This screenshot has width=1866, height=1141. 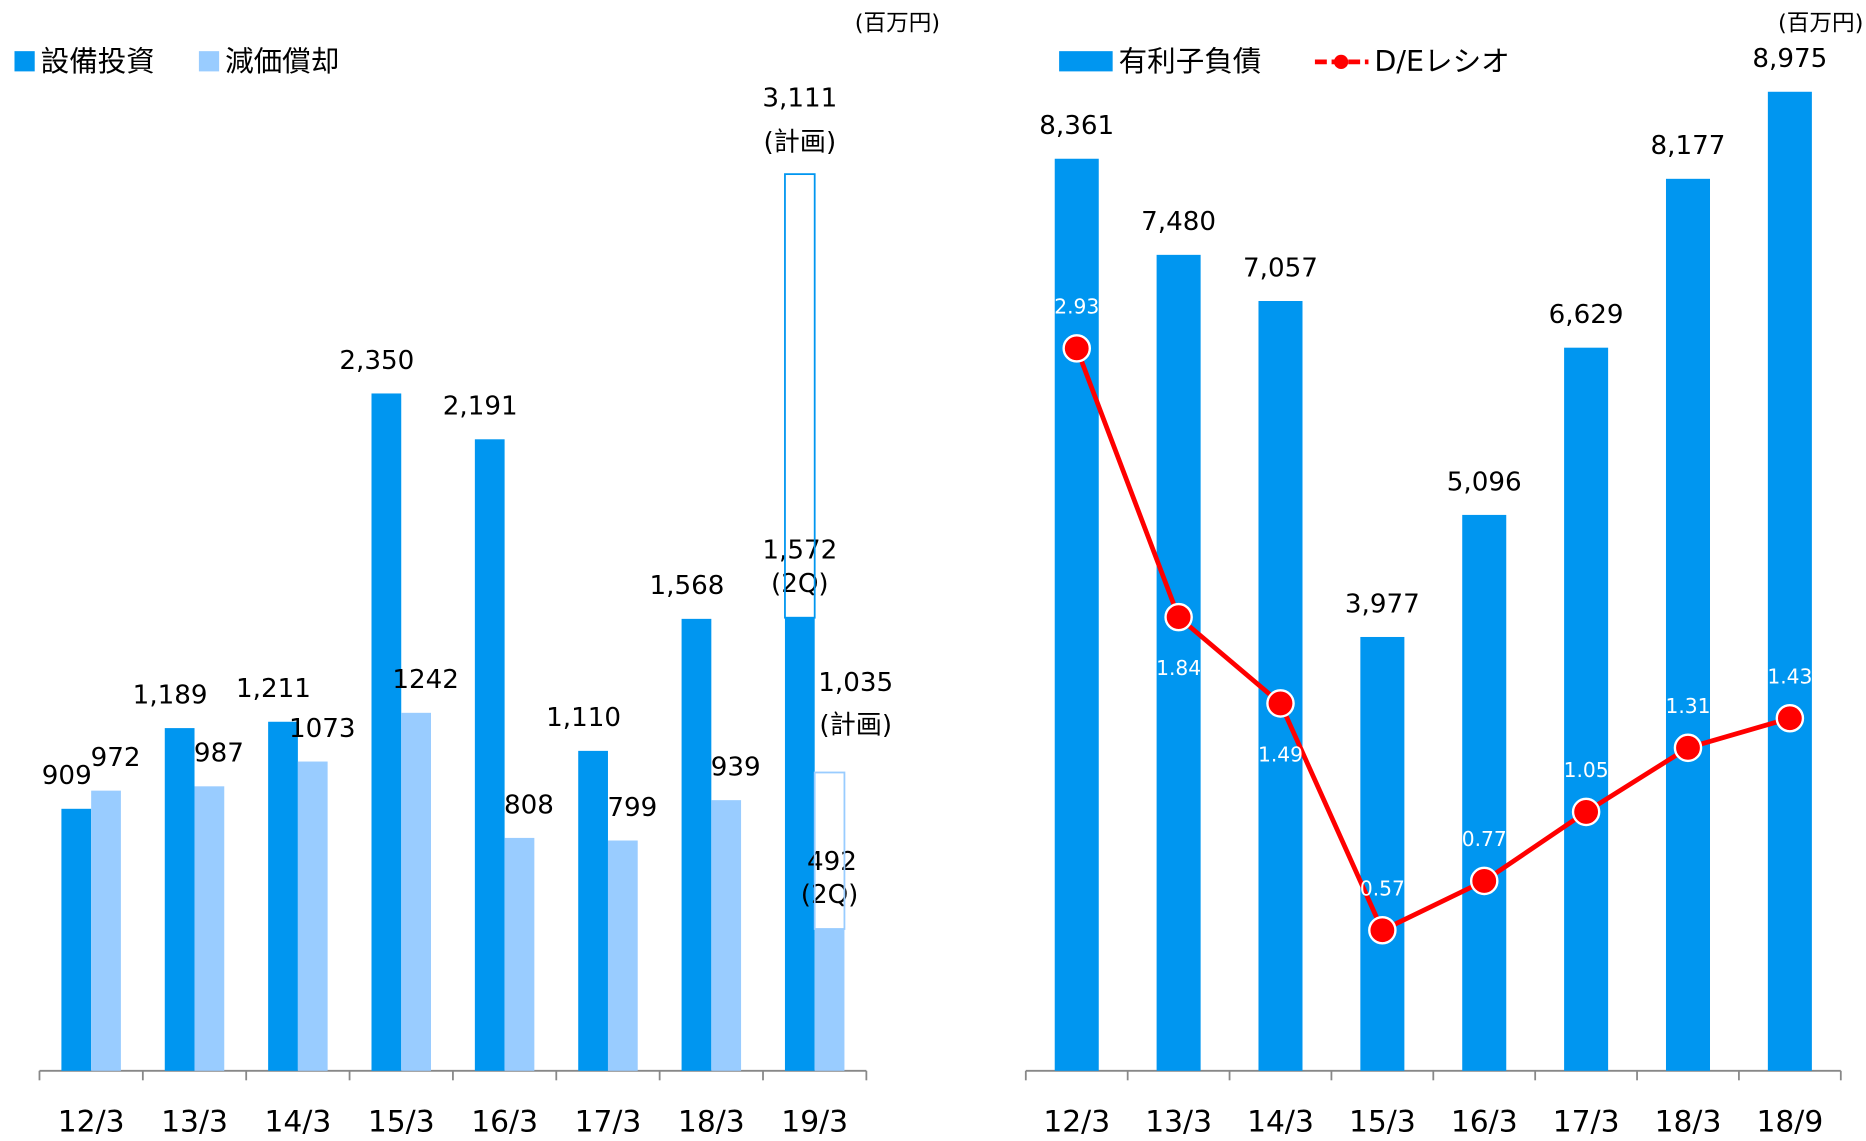 What do you see at coordinates (1441, 61) in the screenshot?
I see `legend-label: D/Eレシオ` at bounding box center [1441, 61].